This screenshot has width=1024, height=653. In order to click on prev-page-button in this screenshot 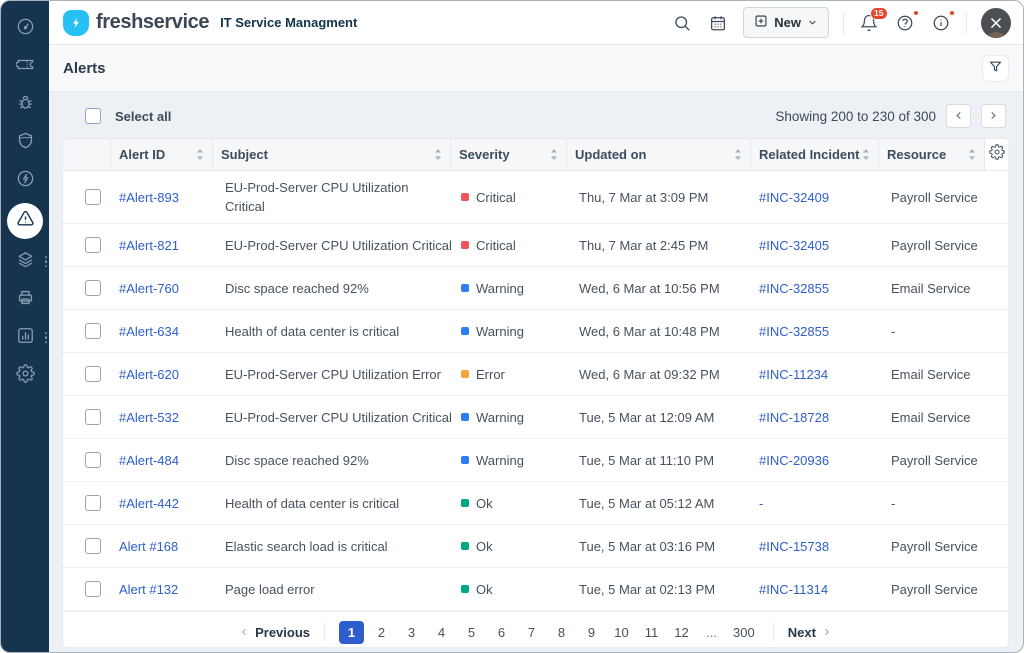, I will do `click(958, 116)`.